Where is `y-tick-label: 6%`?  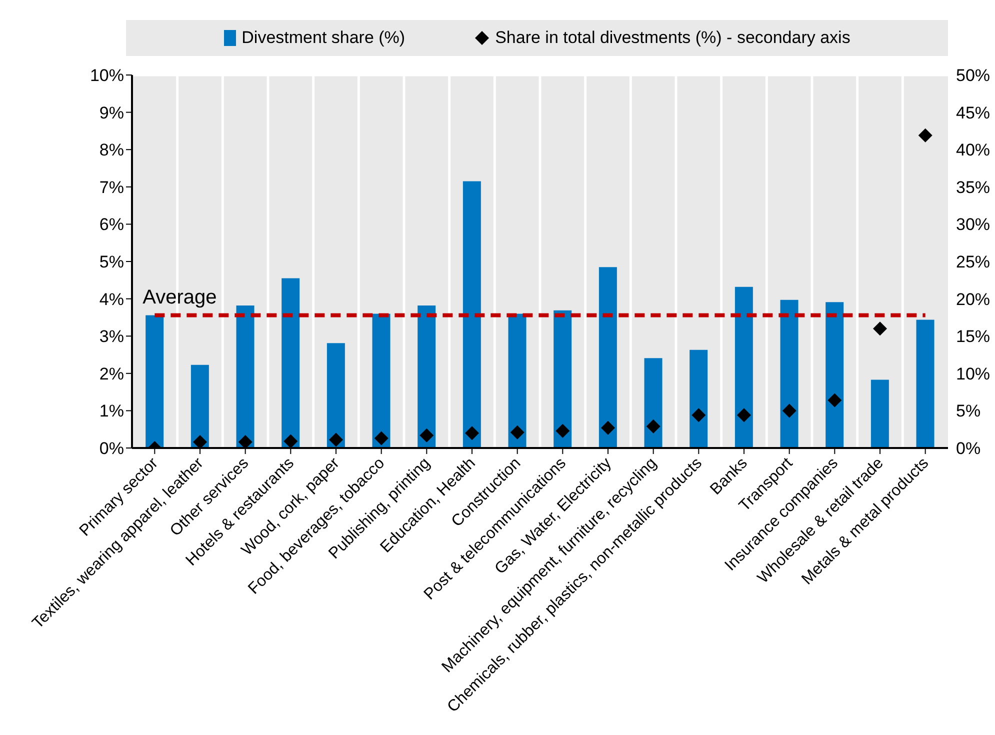 y-tick-label: 6% is located at coordinates (111, 224).